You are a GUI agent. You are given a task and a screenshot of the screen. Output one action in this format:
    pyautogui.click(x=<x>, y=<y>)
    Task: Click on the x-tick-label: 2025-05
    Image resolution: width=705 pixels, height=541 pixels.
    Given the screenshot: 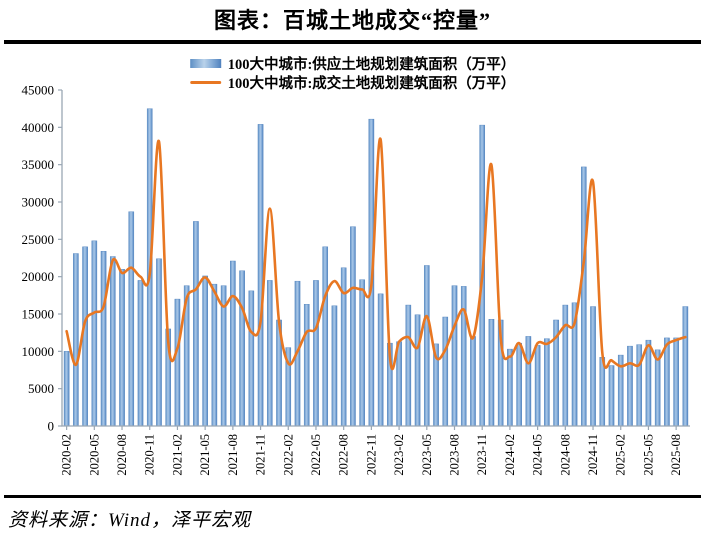 What is the action you would take?
    pyautogui.click(x=648, y=455)
    